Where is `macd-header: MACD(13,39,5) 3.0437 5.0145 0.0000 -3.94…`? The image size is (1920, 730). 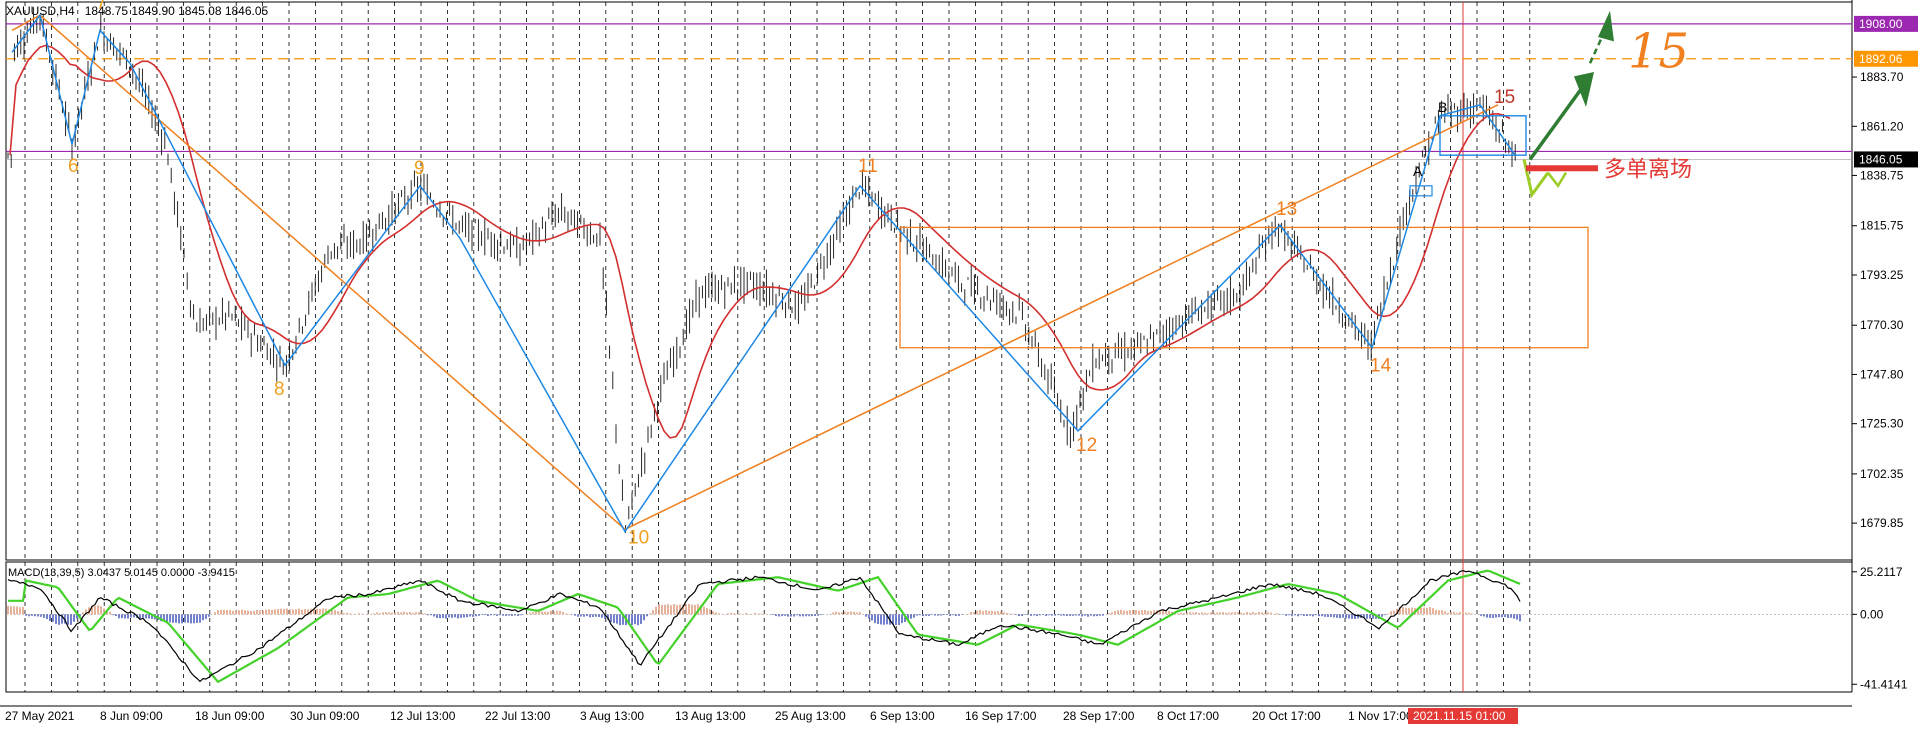 macd-header: MACD(13,39,5) 3.0437 5.0145 0.0000 -3.94… is located at coordinates (121, 573).